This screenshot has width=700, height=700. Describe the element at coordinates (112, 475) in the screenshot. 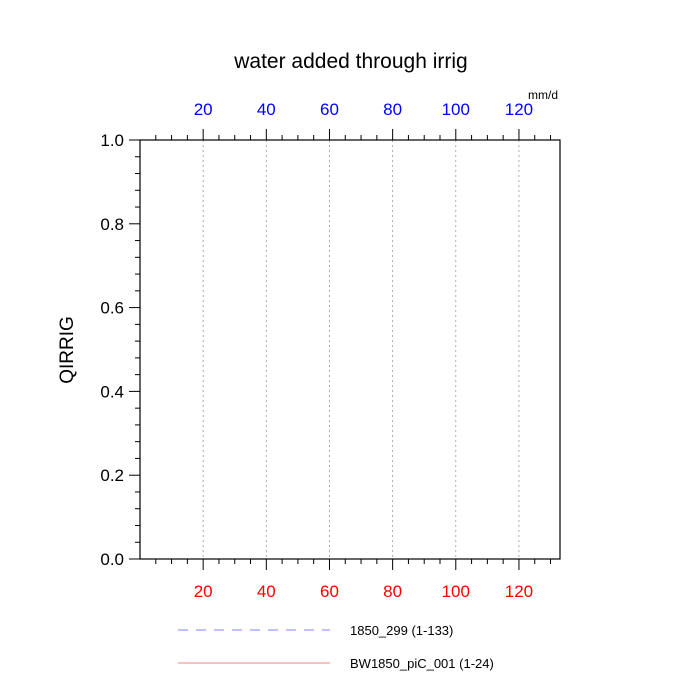

I see `y-tick-label: 0.2` at that location.